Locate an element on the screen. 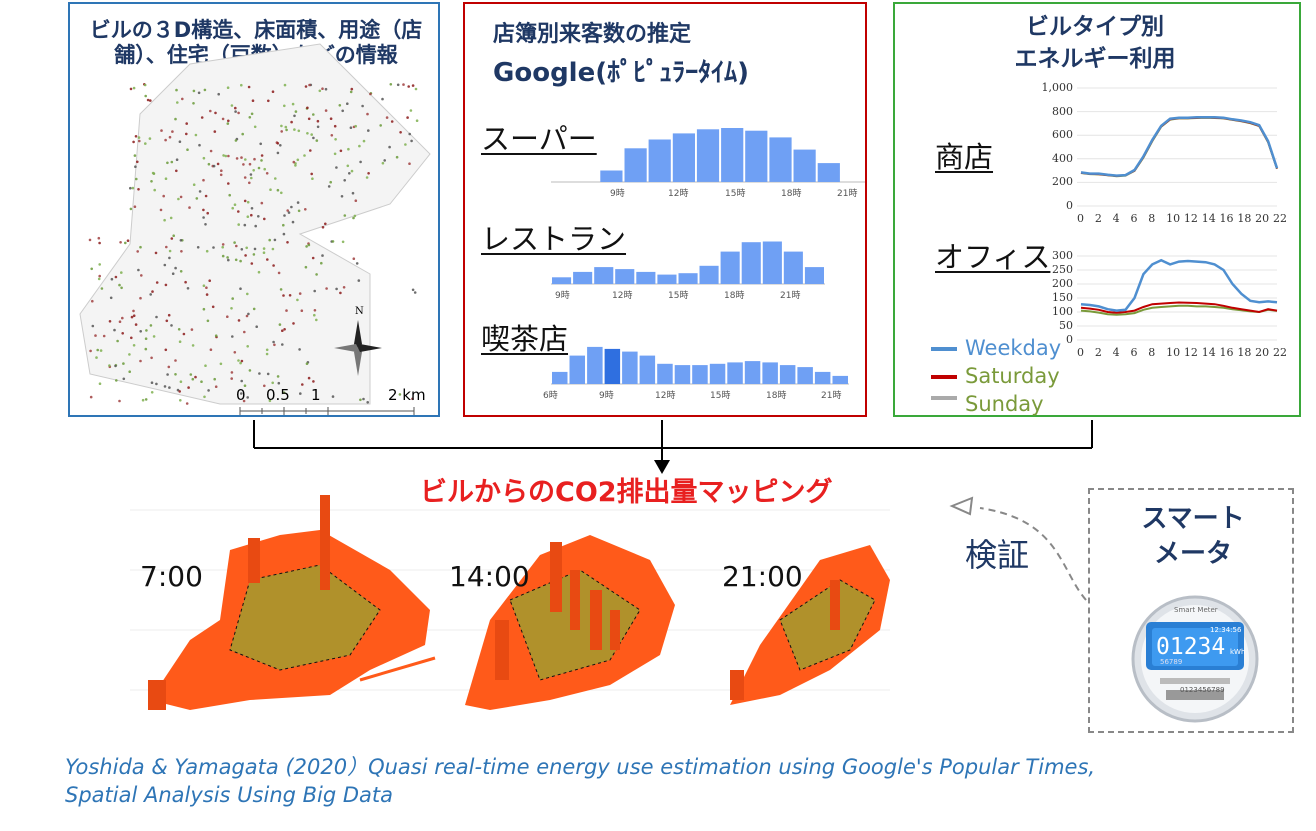 The width and height of the screenshot is (1316, 831). meter-unit: kWh is located at coordinates (1238, 652).